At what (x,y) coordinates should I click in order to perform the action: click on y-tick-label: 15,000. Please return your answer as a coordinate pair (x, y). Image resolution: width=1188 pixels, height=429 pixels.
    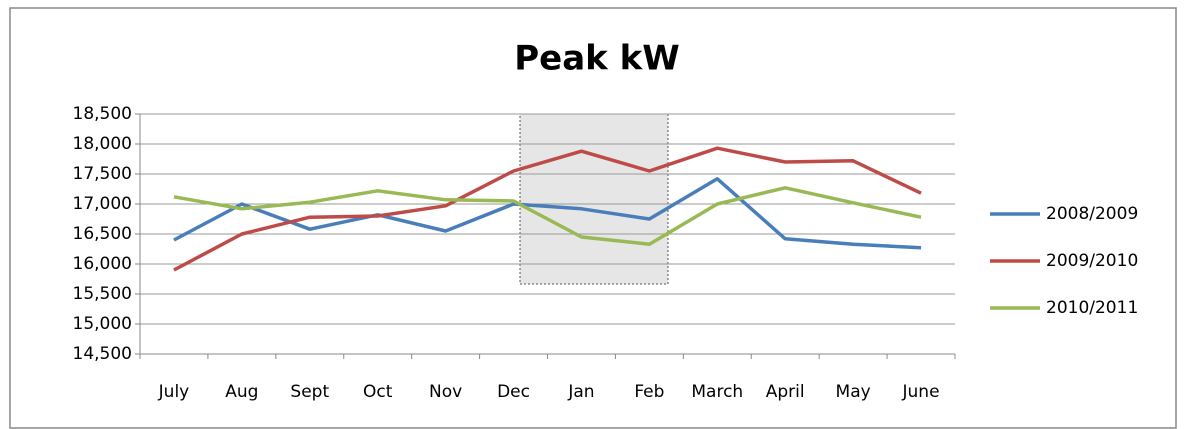
    Looking at the image, I should click on (102, 324).